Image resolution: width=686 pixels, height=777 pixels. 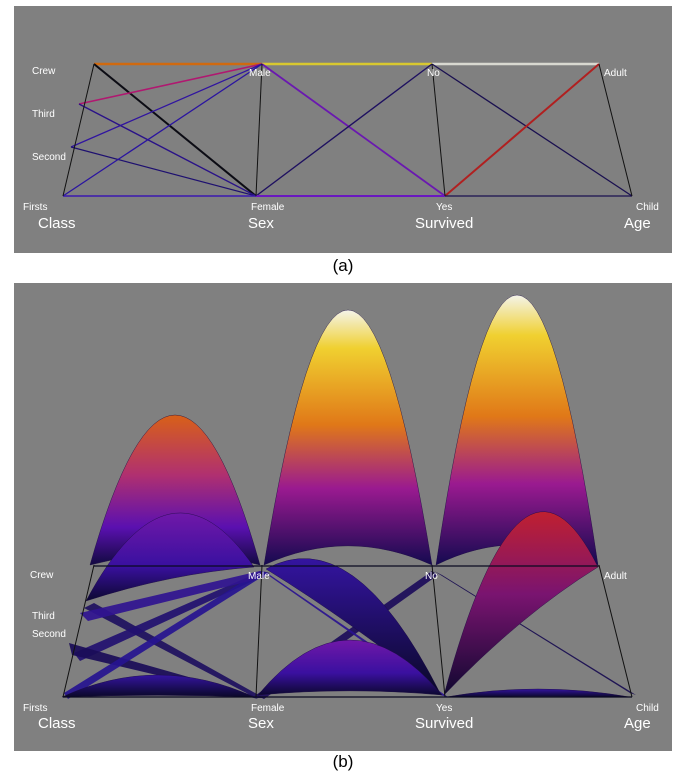 What do you see at coordinates (350, 667) in the screenshot?
I see `ribbon-female-yes` at bounding box center [350, 667].